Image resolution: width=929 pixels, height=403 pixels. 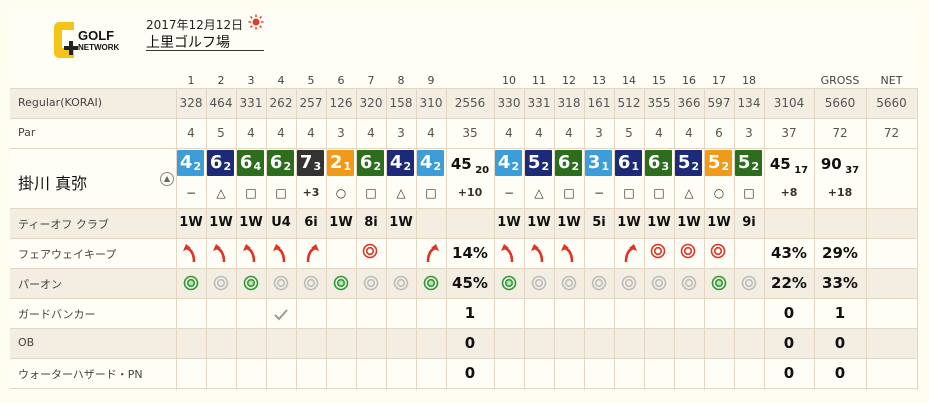 What do you see at coordinates (470, 81) in the screenshot?
I see `hole-number` at bounding box center [470, 81].